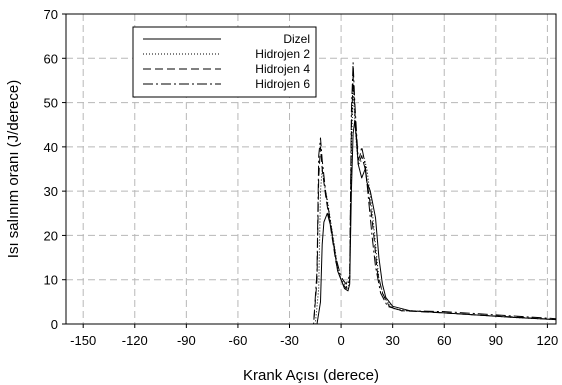 This screenshot has height=385, width=562. Describe the element at coordinates (340, 340) in the screenshot. I see `x-tick-label: 0` at that location.